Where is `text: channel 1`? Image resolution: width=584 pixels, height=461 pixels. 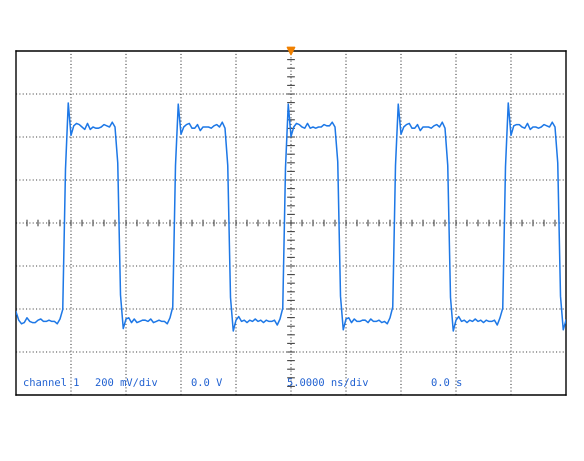 text: channel 1 is located at coordinates (51, 382).